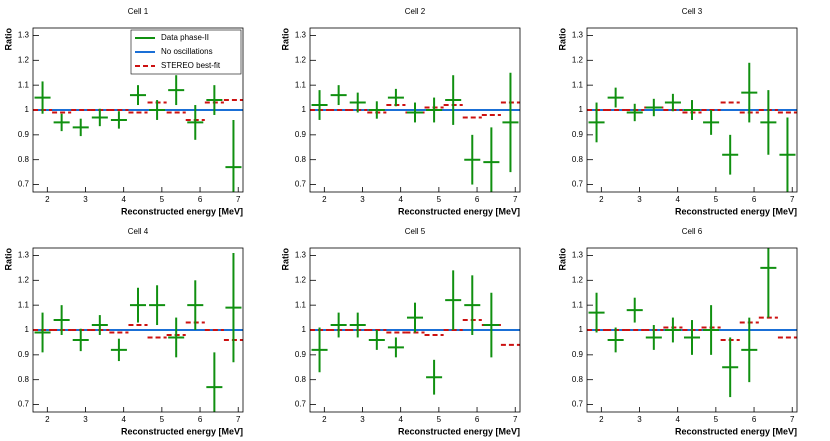 Image resolution: width=830 pixels, height=441 pixels. I want to click on legend-label: STEREO best-fit, so click(191, 65).